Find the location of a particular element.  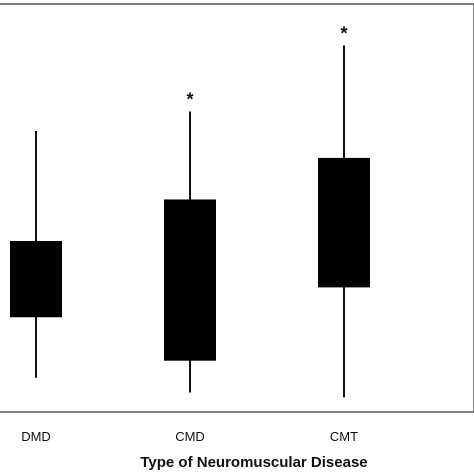

x-axis-title: Type of Neuromuscular Disease is located at coordinates (253, 462).